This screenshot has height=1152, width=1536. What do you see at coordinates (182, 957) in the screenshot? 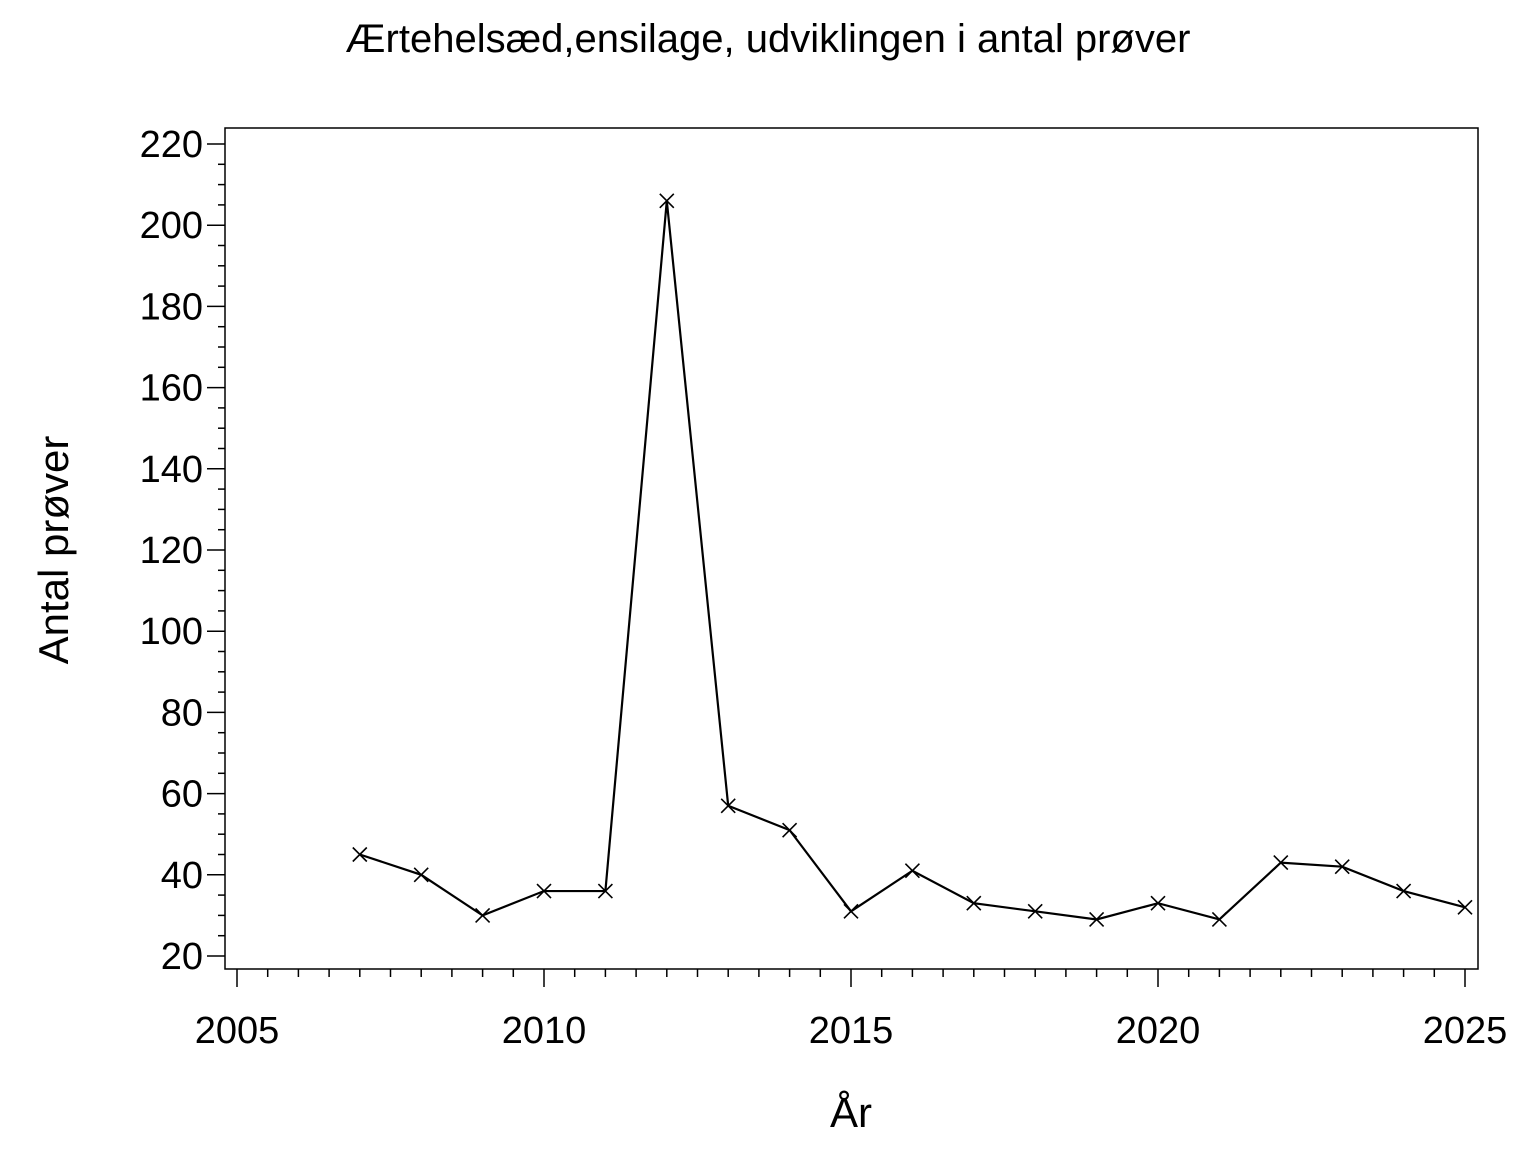
I see `y-tick-label: 20` at bounding box center [182, 957].